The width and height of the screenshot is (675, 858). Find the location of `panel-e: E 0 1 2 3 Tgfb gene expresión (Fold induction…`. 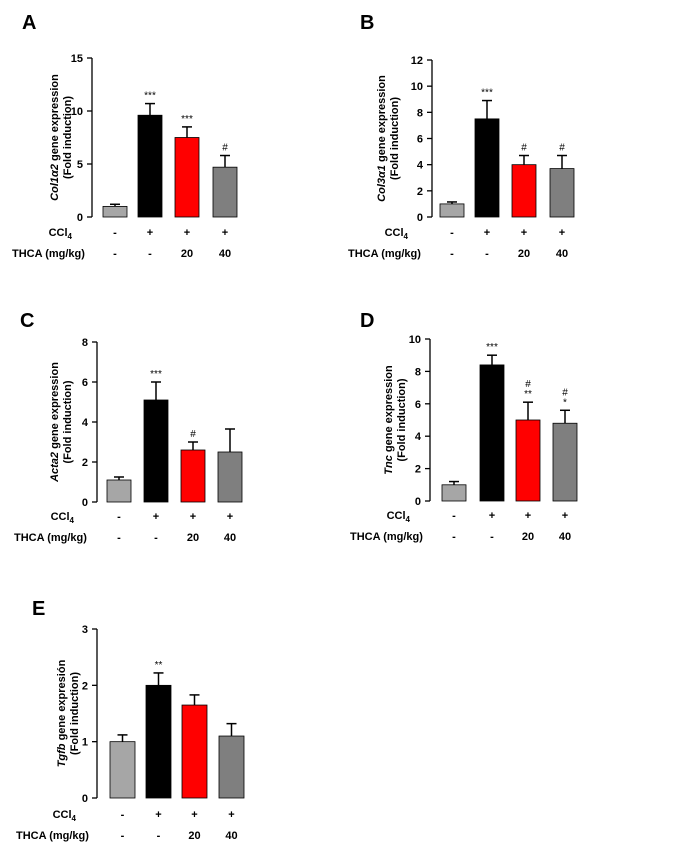

panel-e: E 0 1 2 3 Tgfb gene expresión (Fold induction… is located at coordinates (160, 724).